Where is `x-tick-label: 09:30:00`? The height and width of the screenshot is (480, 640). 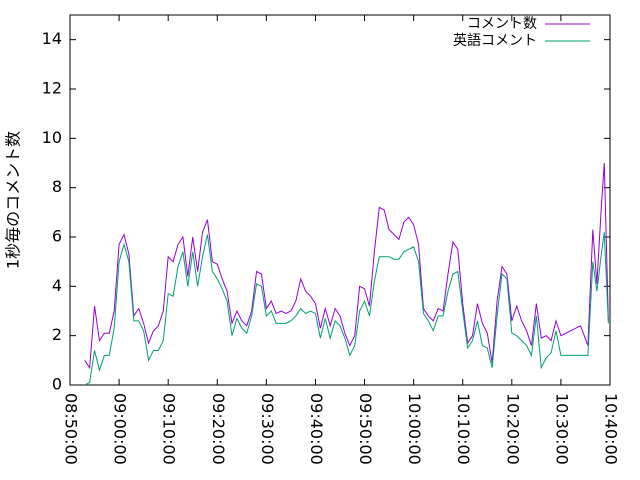
x-tick-label: 09:30:00 is located at coordinates (267, 429).